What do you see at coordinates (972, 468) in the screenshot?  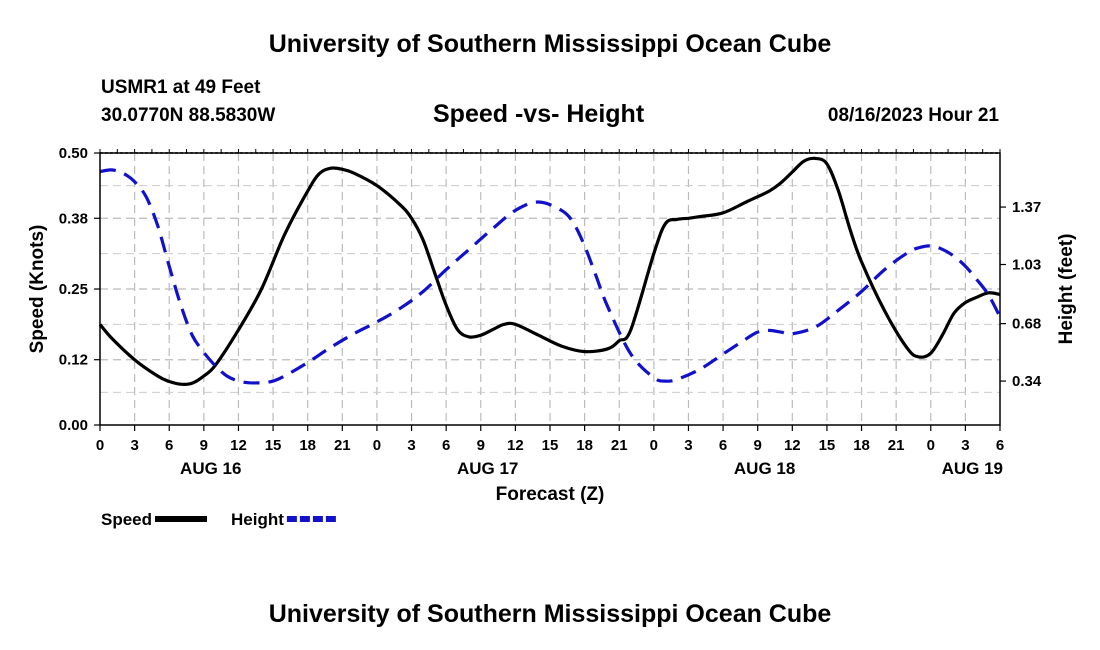 I see `date-label: AUG 19` at bounding box center [972, 468].